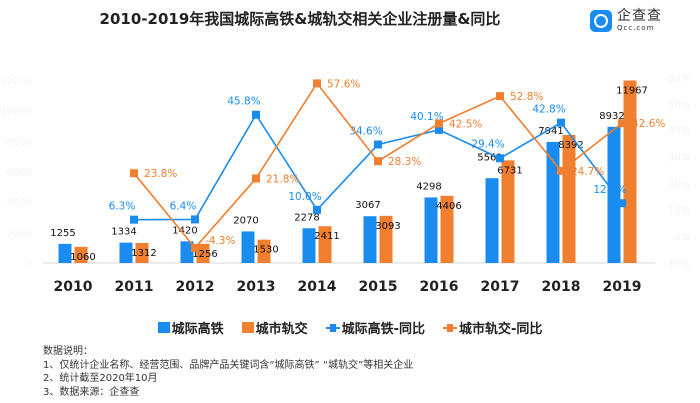 The height and width of the screenshot is (403, 700). I want to click on x-tick-label: 2016, so click(439, 287).